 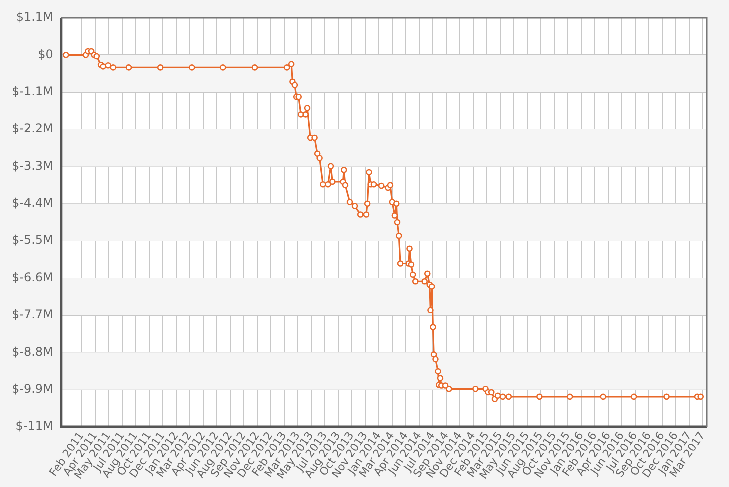 I want to click on y-tick-label: $-8.8M, so click(x=33, y=351).